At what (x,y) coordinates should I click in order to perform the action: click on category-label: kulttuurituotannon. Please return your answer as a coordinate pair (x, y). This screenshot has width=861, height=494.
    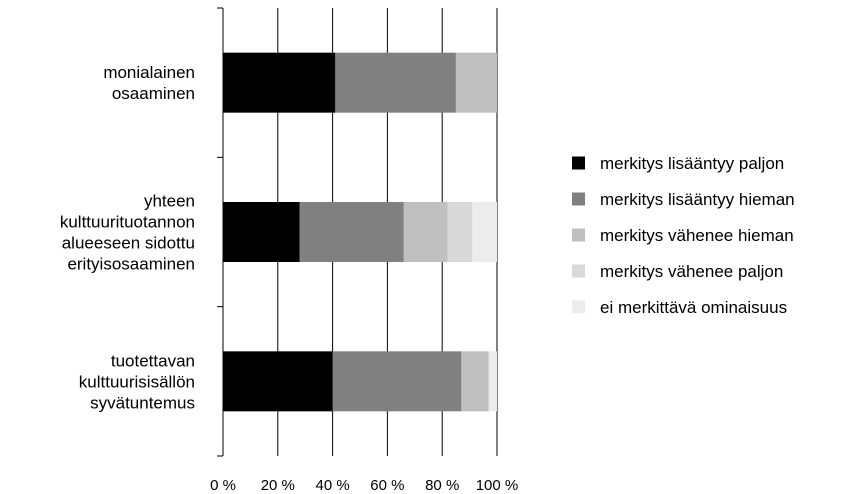
    Looking at the image, I should click on (127, 222).